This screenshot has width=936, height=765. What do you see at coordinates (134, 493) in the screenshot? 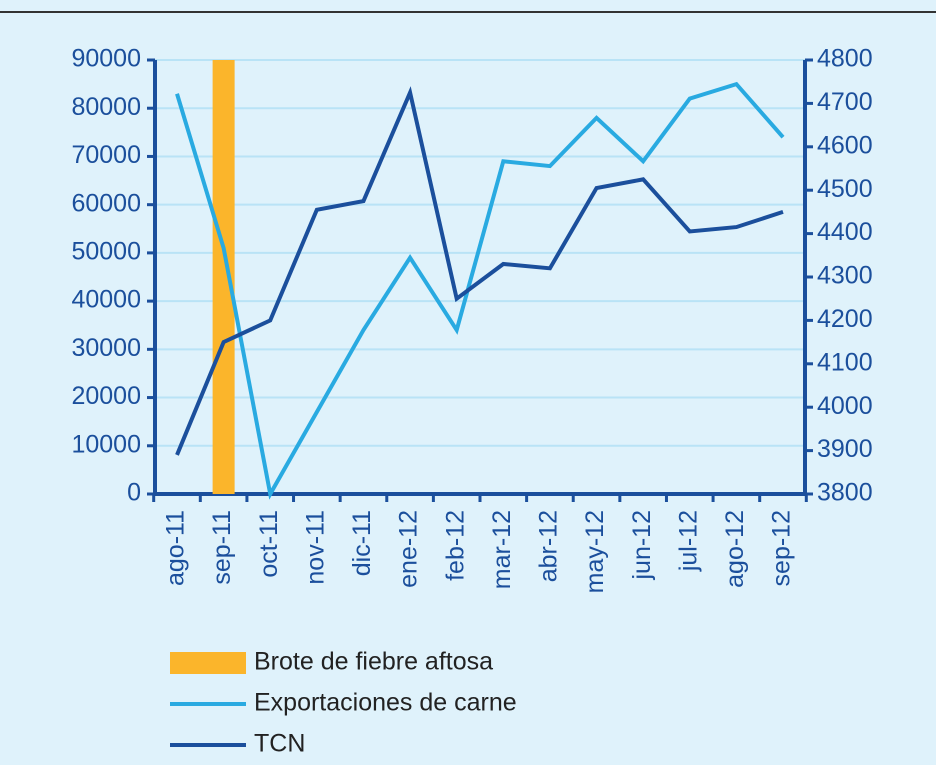
I see `y-tick-label: 0` at bounding box center [134, 493].